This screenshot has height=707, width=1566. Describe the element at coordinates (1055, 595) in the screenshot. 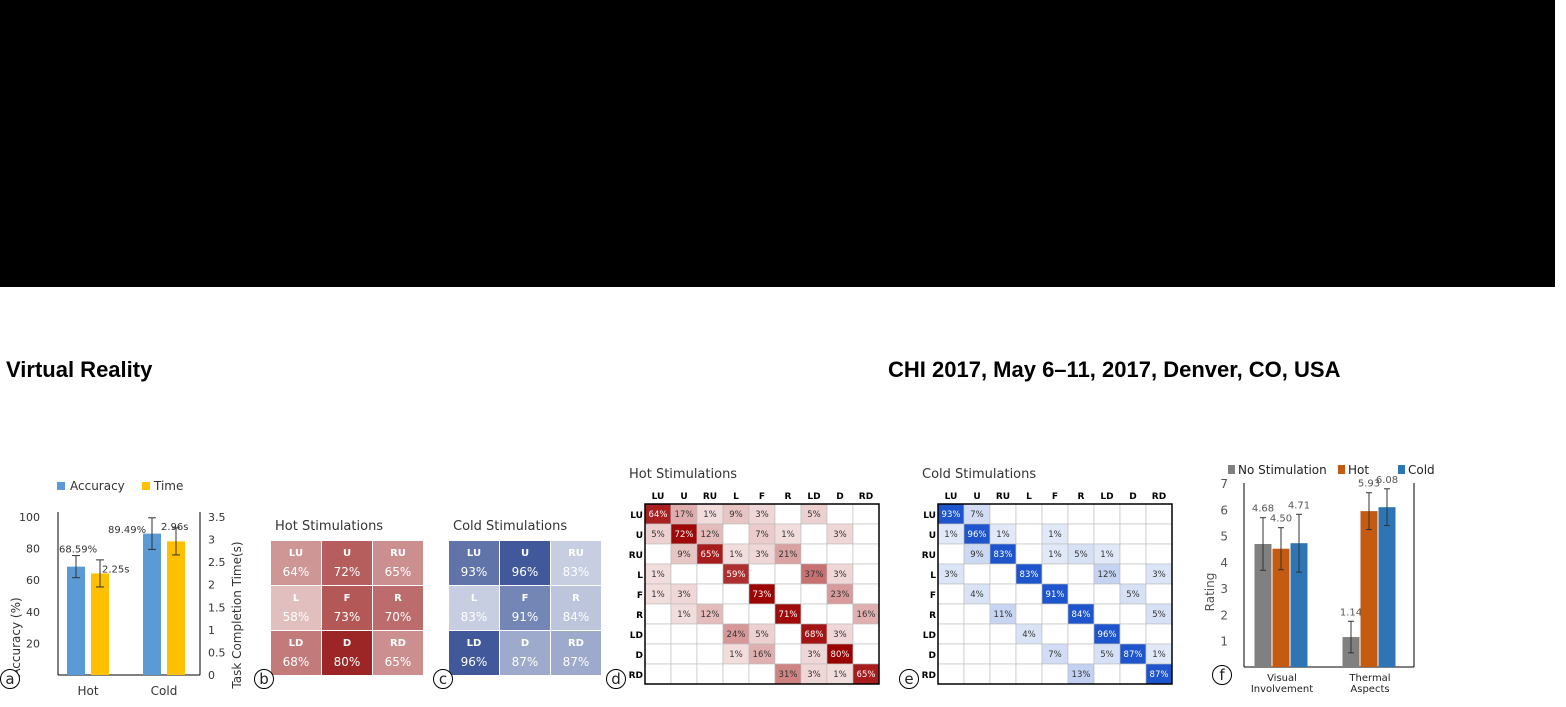

I see `matrix-cell-value: 91%` at that location.